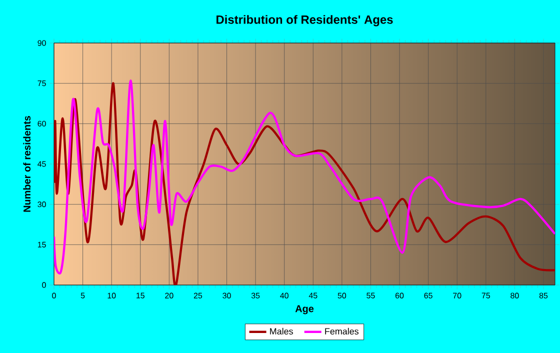 This screenshot has height=353, width=560. Describe the element at coordinates (281, 331) in the screenshot. I see `legend-label: Males` at that location.